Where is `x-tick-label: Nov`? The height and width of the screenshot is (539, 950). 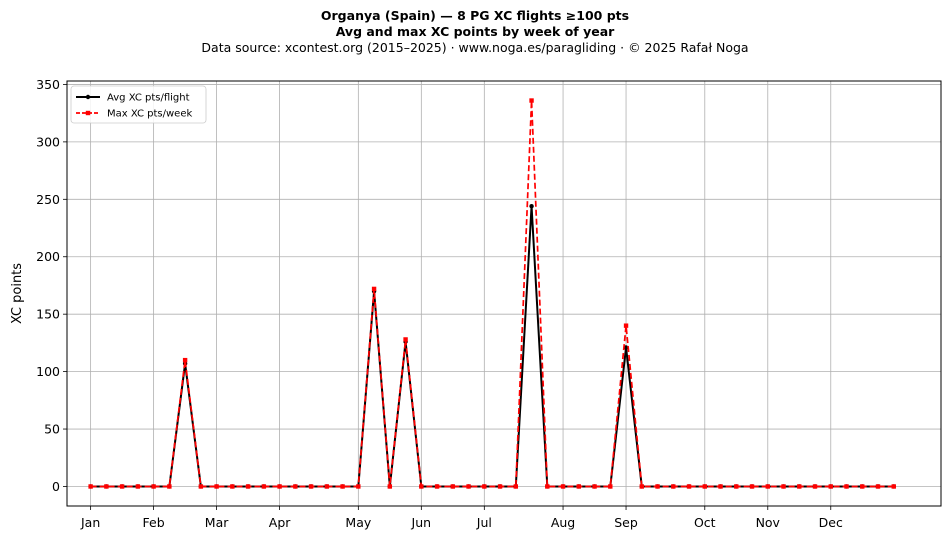
x-tick-label: Nov is located at coordinates (768, 522).